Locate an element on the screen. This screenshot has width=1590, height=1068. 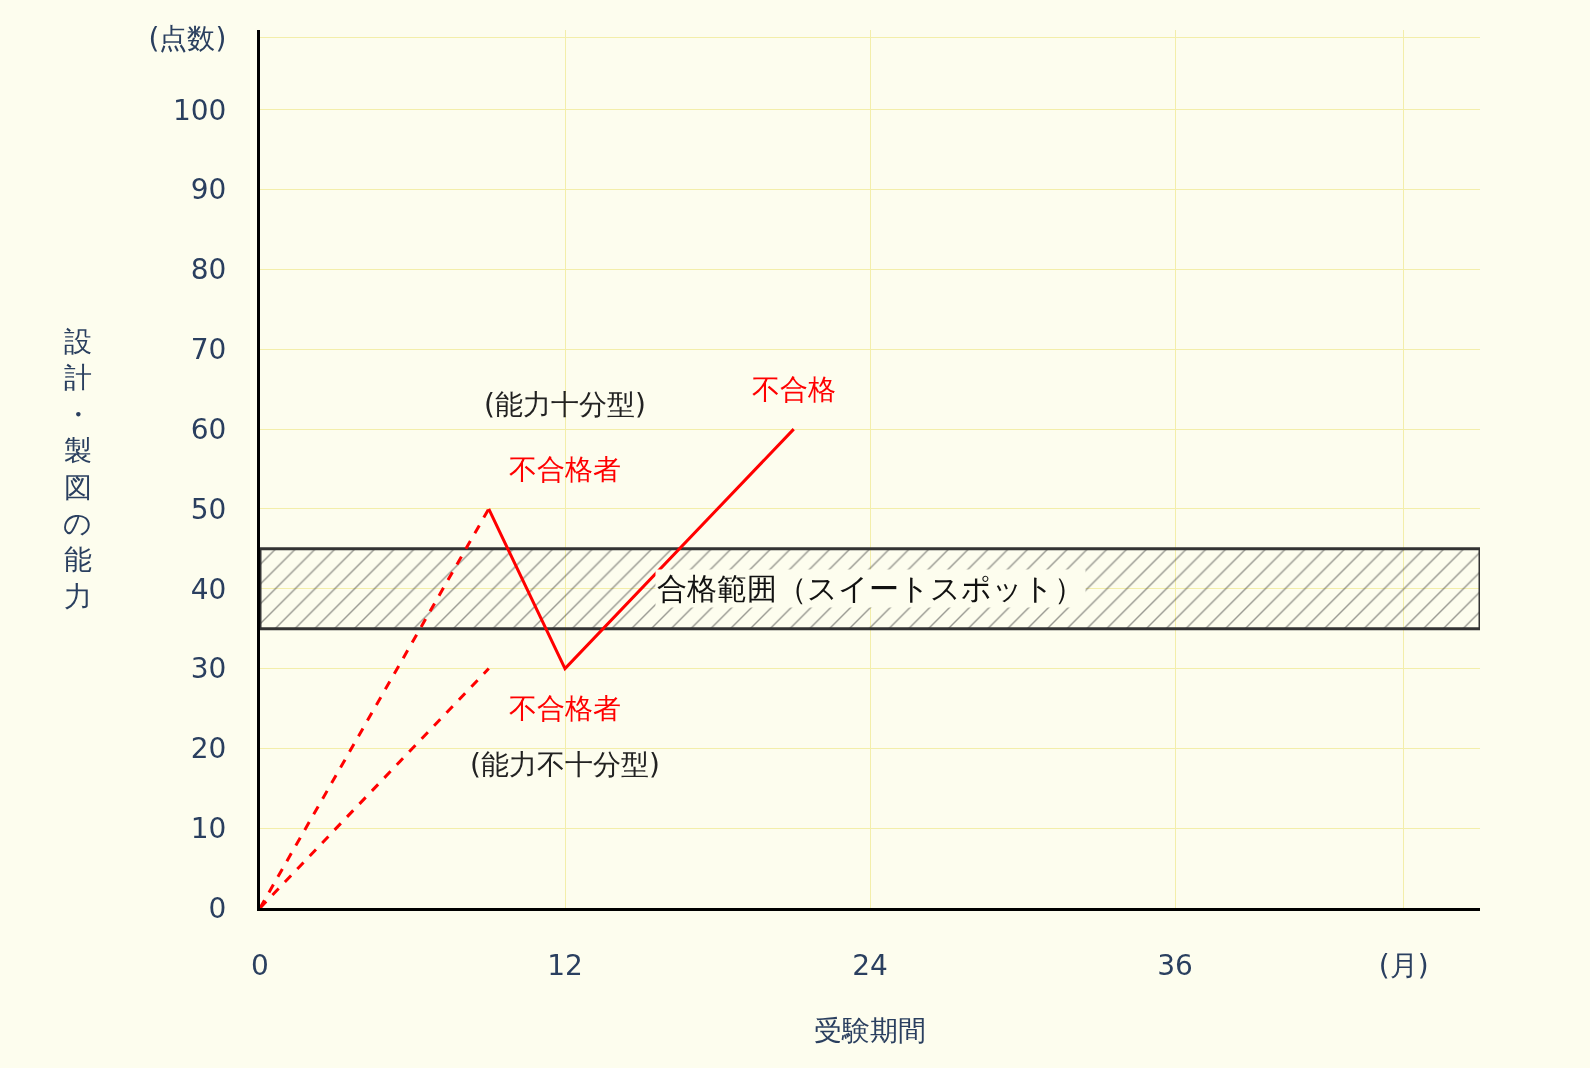
y-tick-label: 20 is located at coordinates (208, 749).